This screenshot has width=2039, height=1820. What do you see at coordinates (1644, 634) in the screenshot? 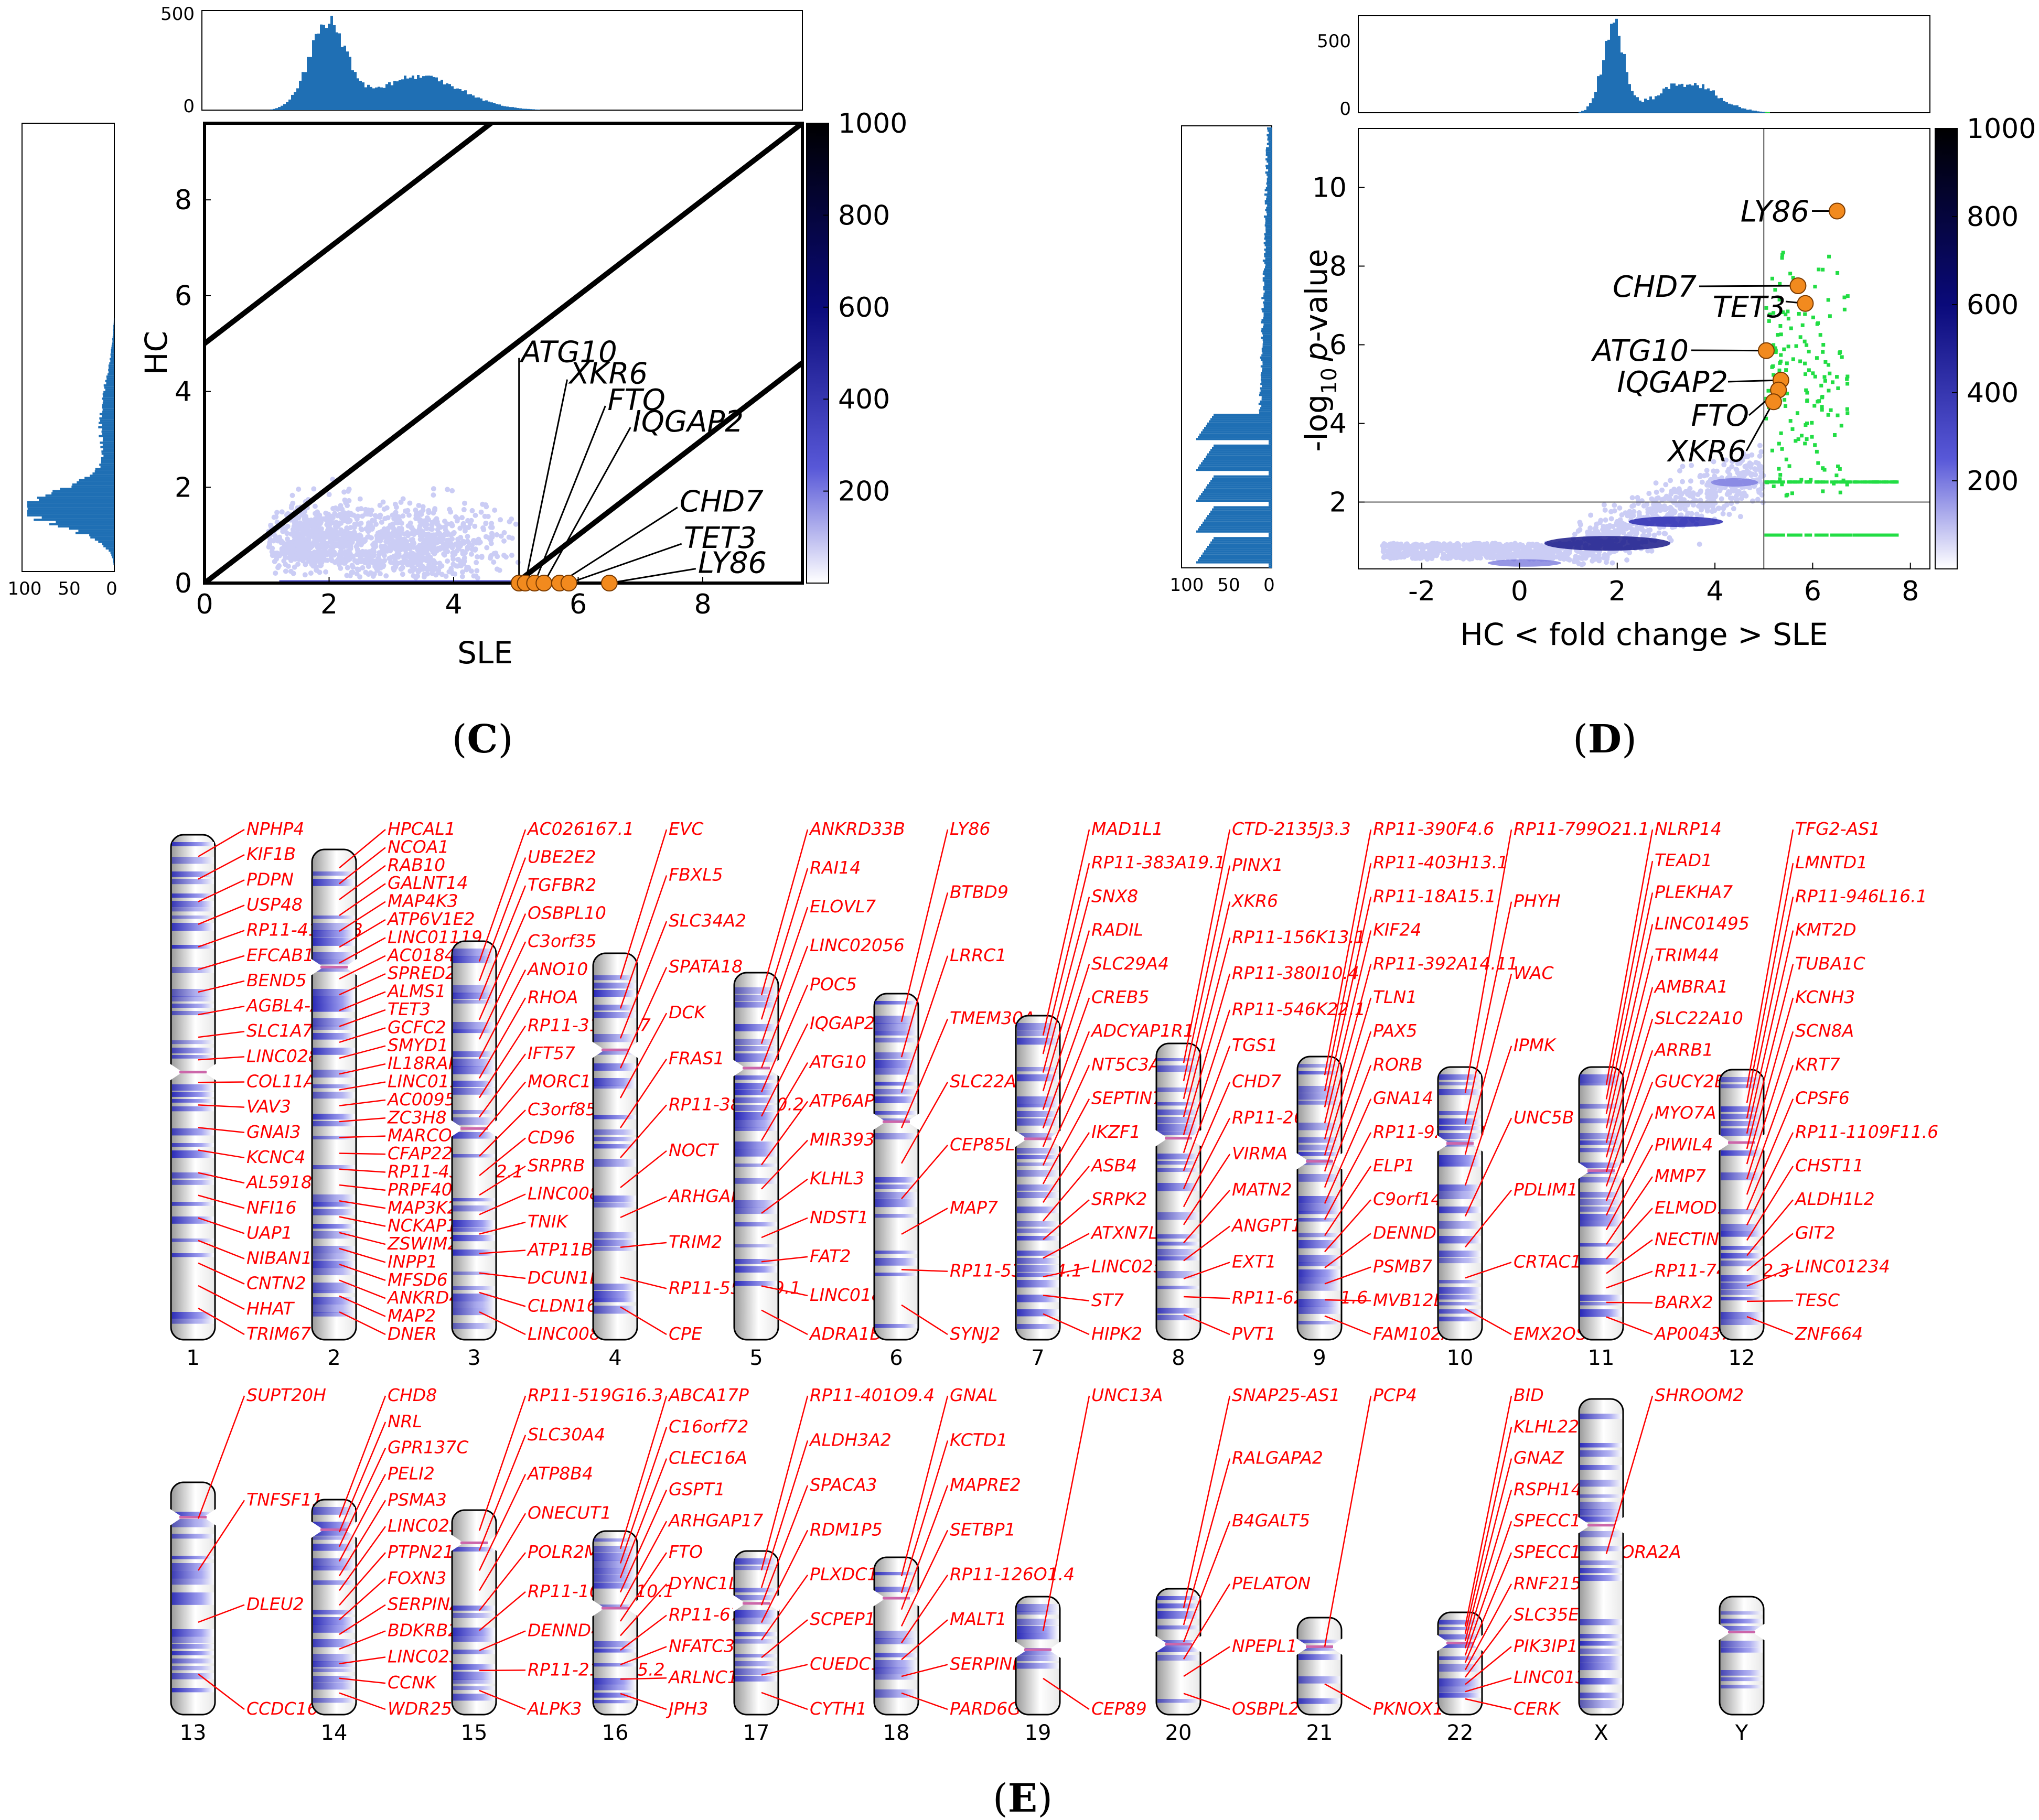
I see `x-axis-label: HC < fold change > SLE` at bounding box center [1644, 634].